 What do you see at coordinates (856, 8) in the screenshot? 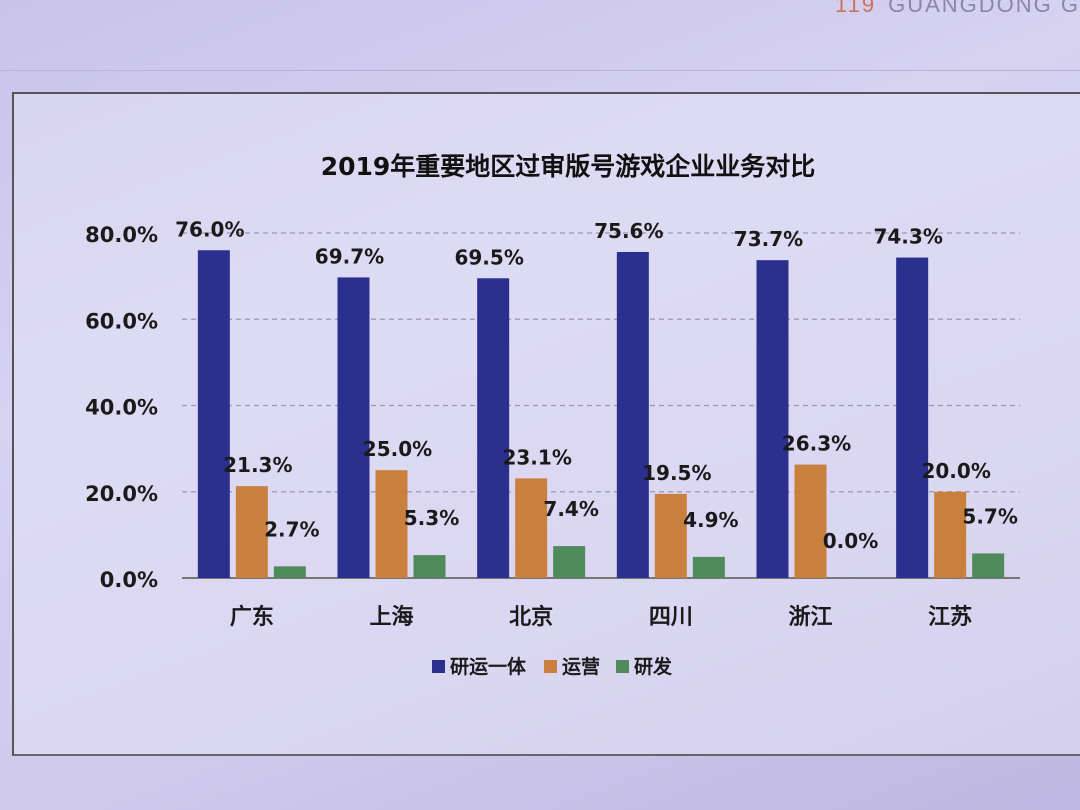
I see `page-number: 119` at bounding box center [856, 8].